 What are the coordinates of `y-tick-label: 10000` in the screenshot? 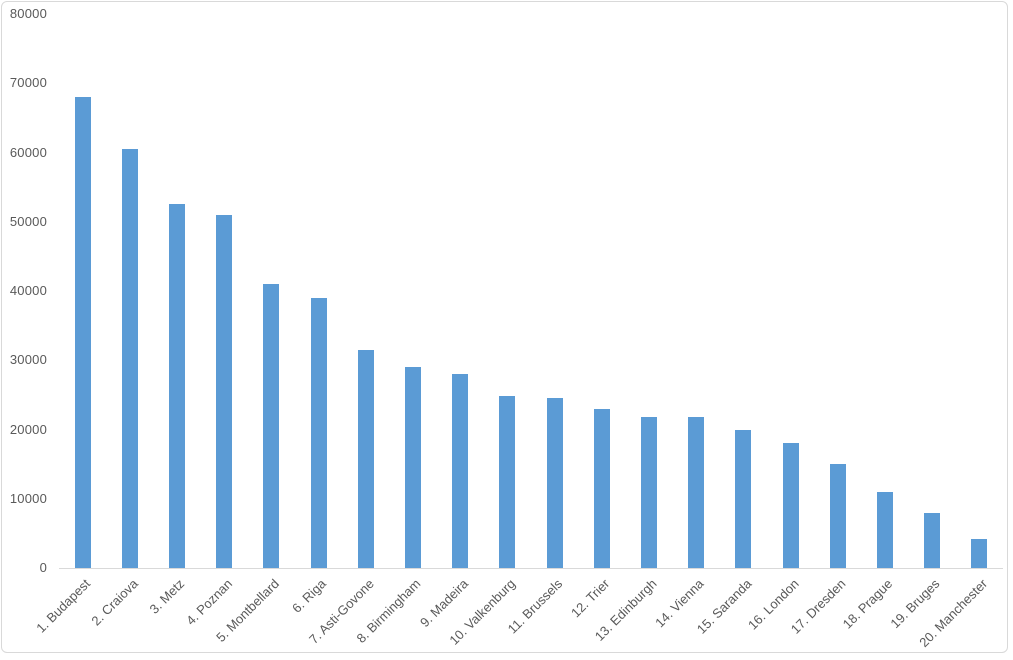 It's located at (28, 498).